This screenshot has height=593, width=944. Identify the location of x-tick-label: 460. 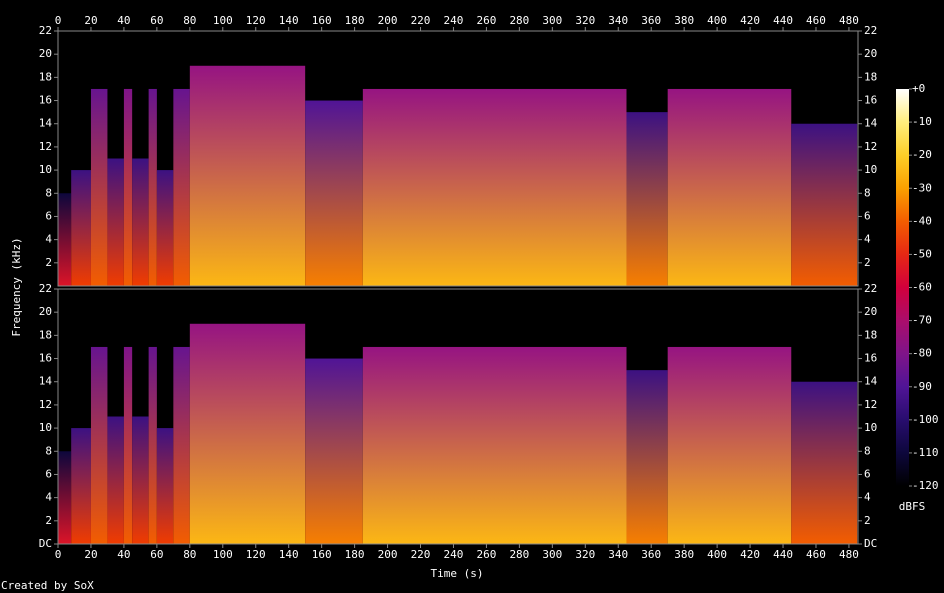
(816, 20).